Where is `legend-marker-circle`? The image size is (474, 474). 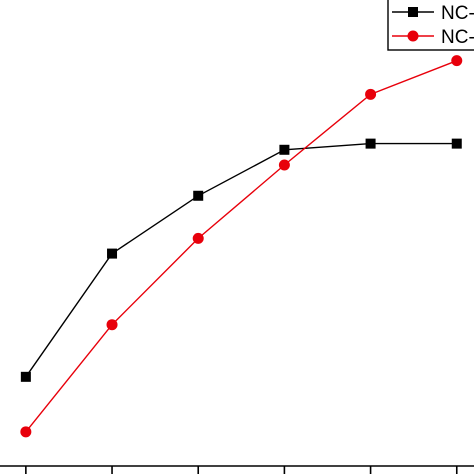
legend-marker-circle is located at coordinates (413, 36).